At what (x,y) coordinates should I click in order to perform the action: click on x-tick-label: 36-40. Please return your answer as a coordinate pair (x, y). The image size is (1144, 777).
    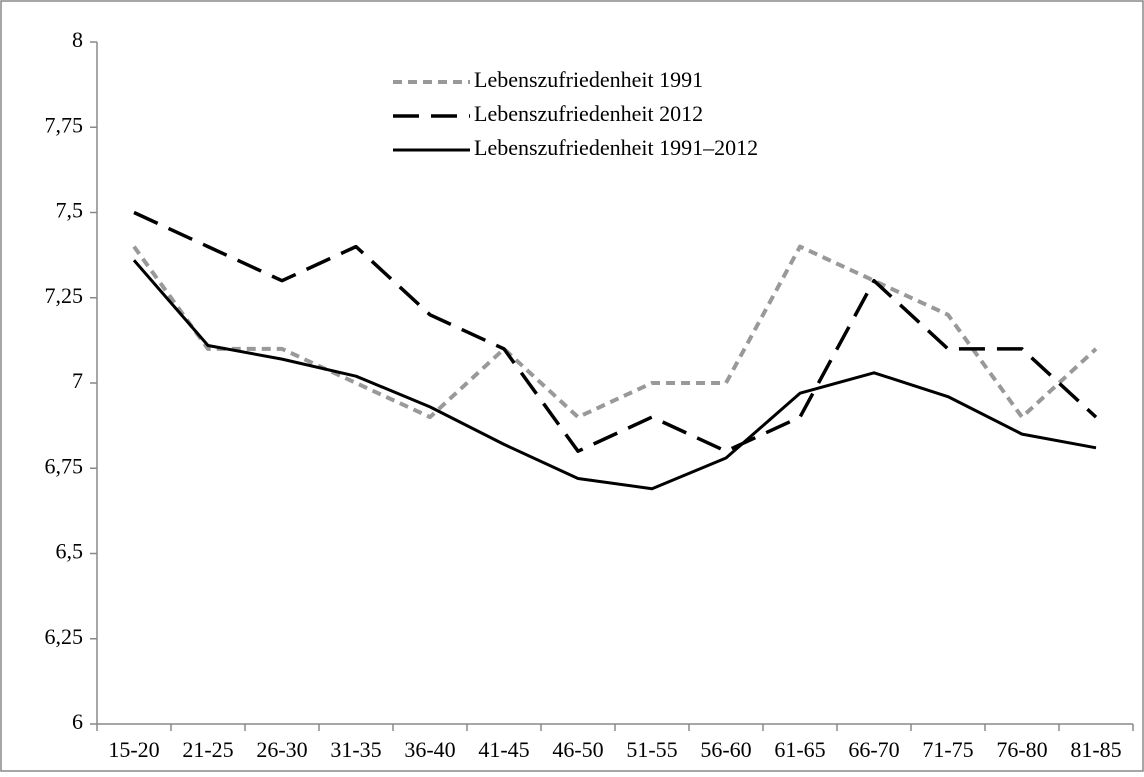
    Looking at the image, I should click on (429, 749).